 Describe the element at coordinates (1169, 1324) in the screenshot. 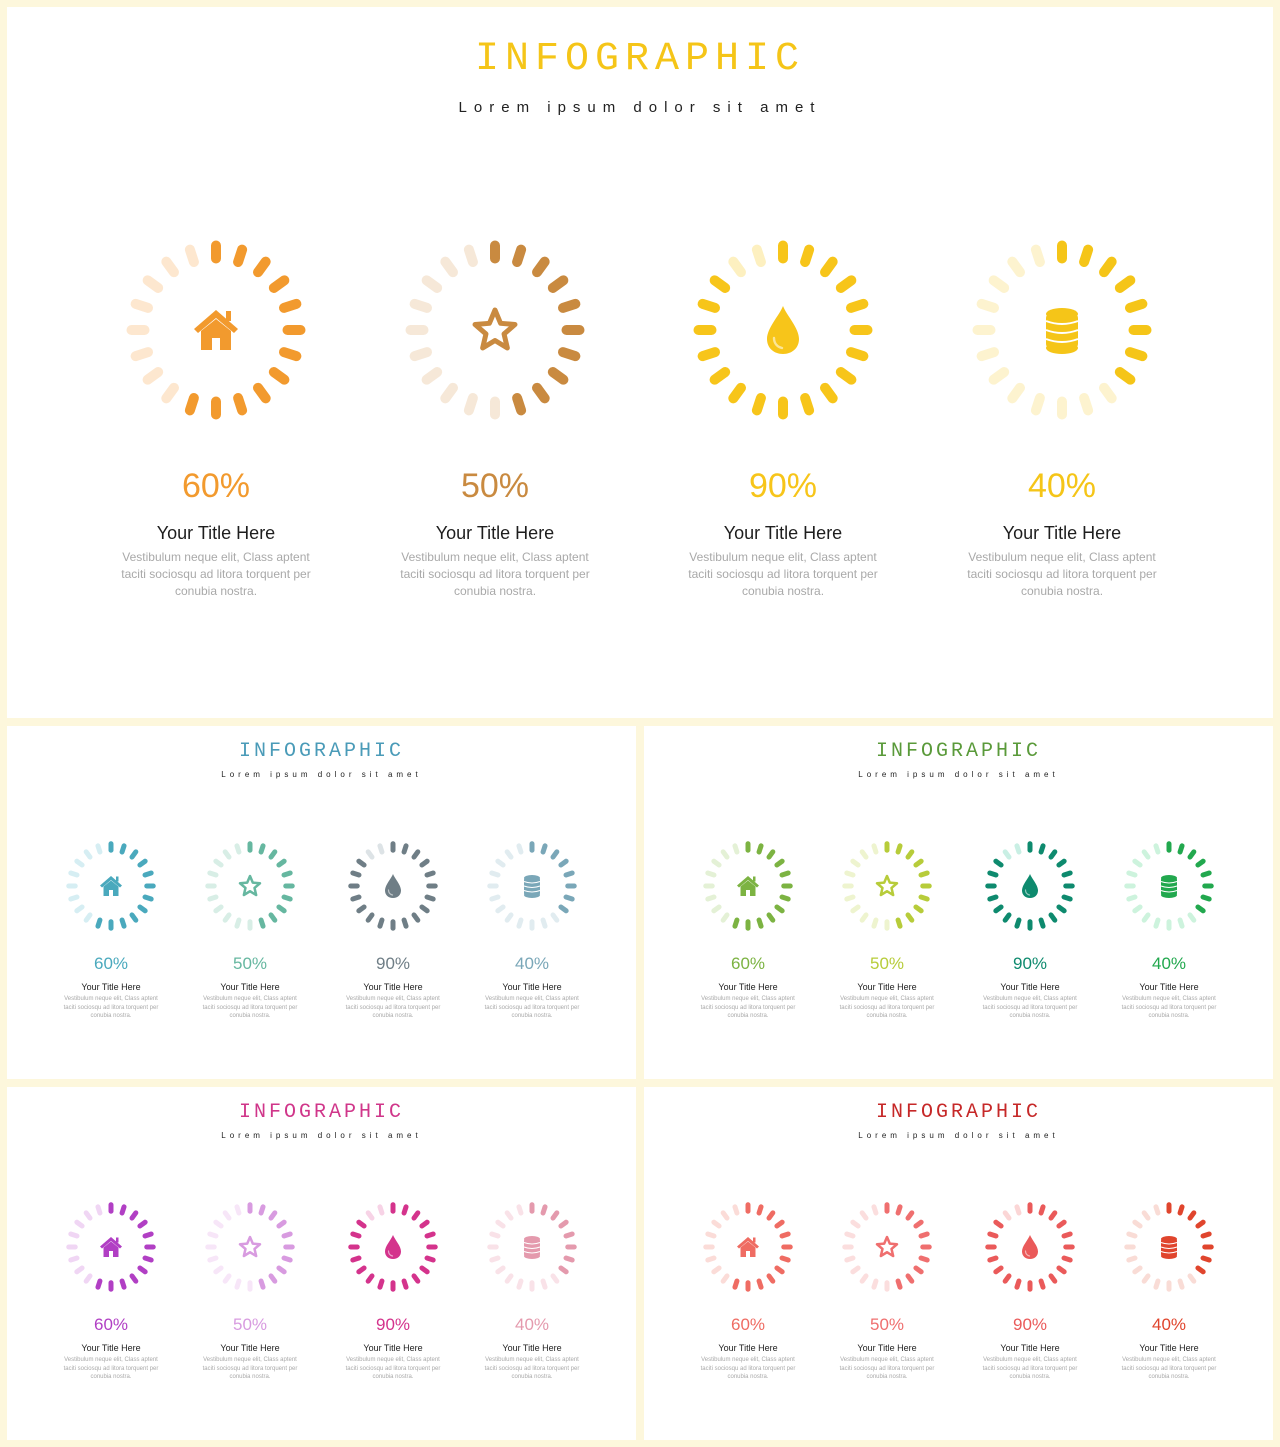

I see `percent-label: 40%` at that location.